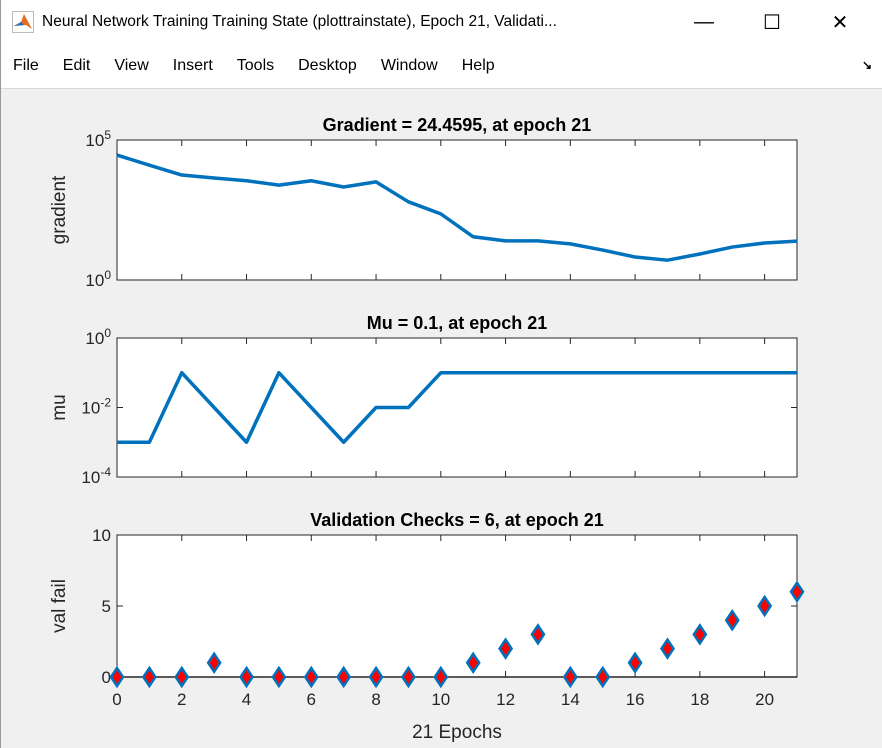 The width and height of the screenshot is (882, 748). I want to click on y-tick-label: 5, so click(106, 606).